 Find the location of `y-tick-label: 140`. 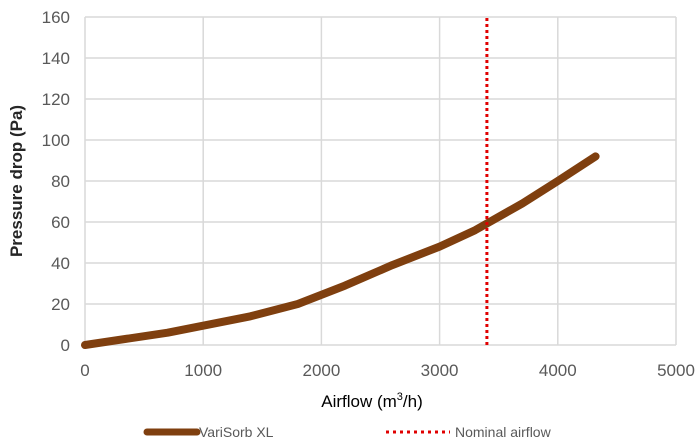

y-tick-label: 140 is located at coordinates (56, 58).